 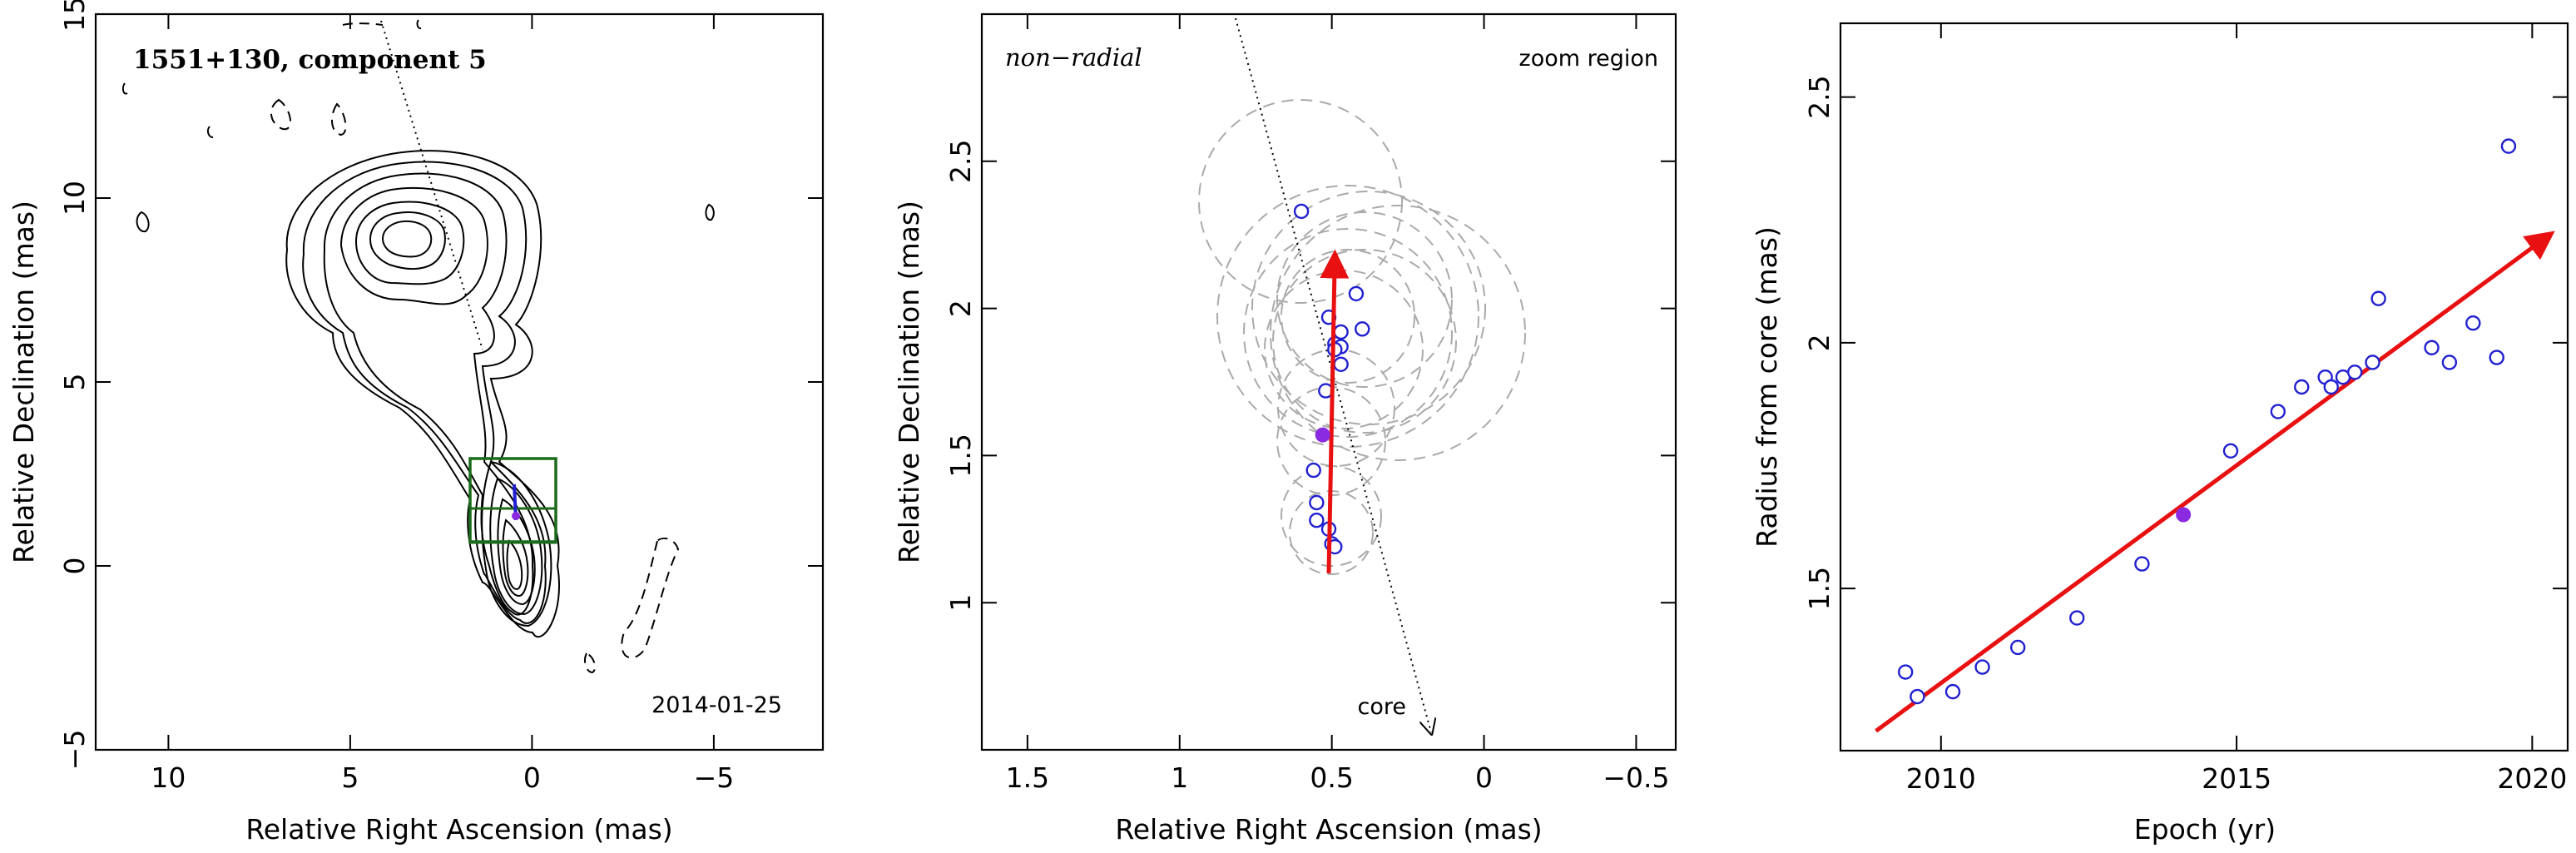 I want to click on y-tick-label: 5, so click(x=75, y=382).